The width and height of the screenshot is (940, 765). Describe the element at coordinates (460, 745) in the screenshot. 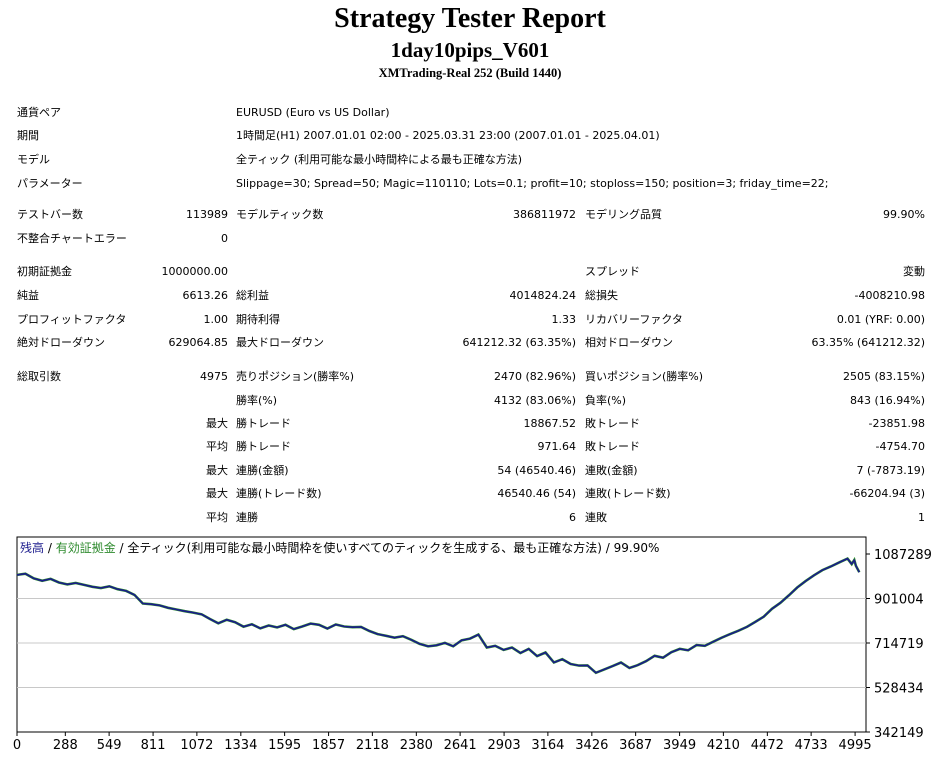

I see `x-tick-label: 2641` at that location.